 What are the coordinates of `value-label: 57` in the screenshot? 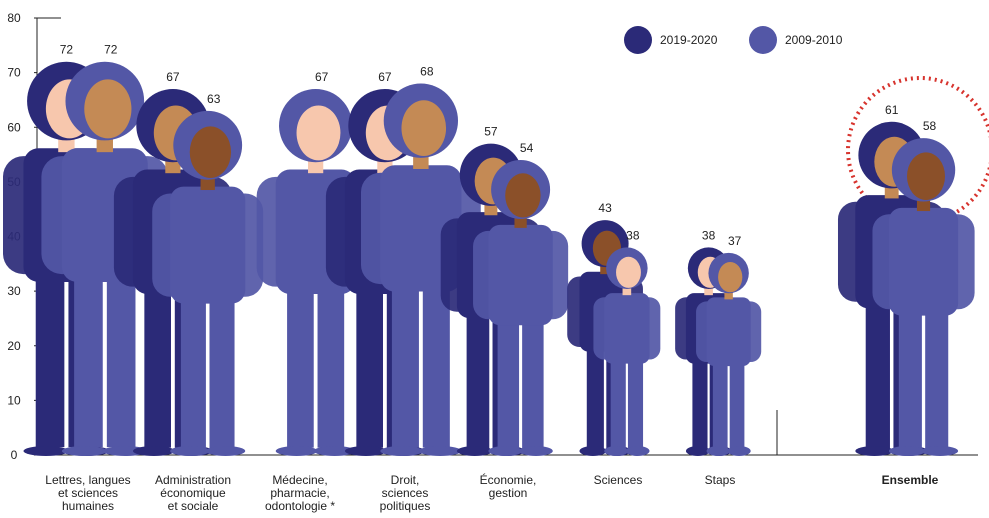 It's located at (491, 132).